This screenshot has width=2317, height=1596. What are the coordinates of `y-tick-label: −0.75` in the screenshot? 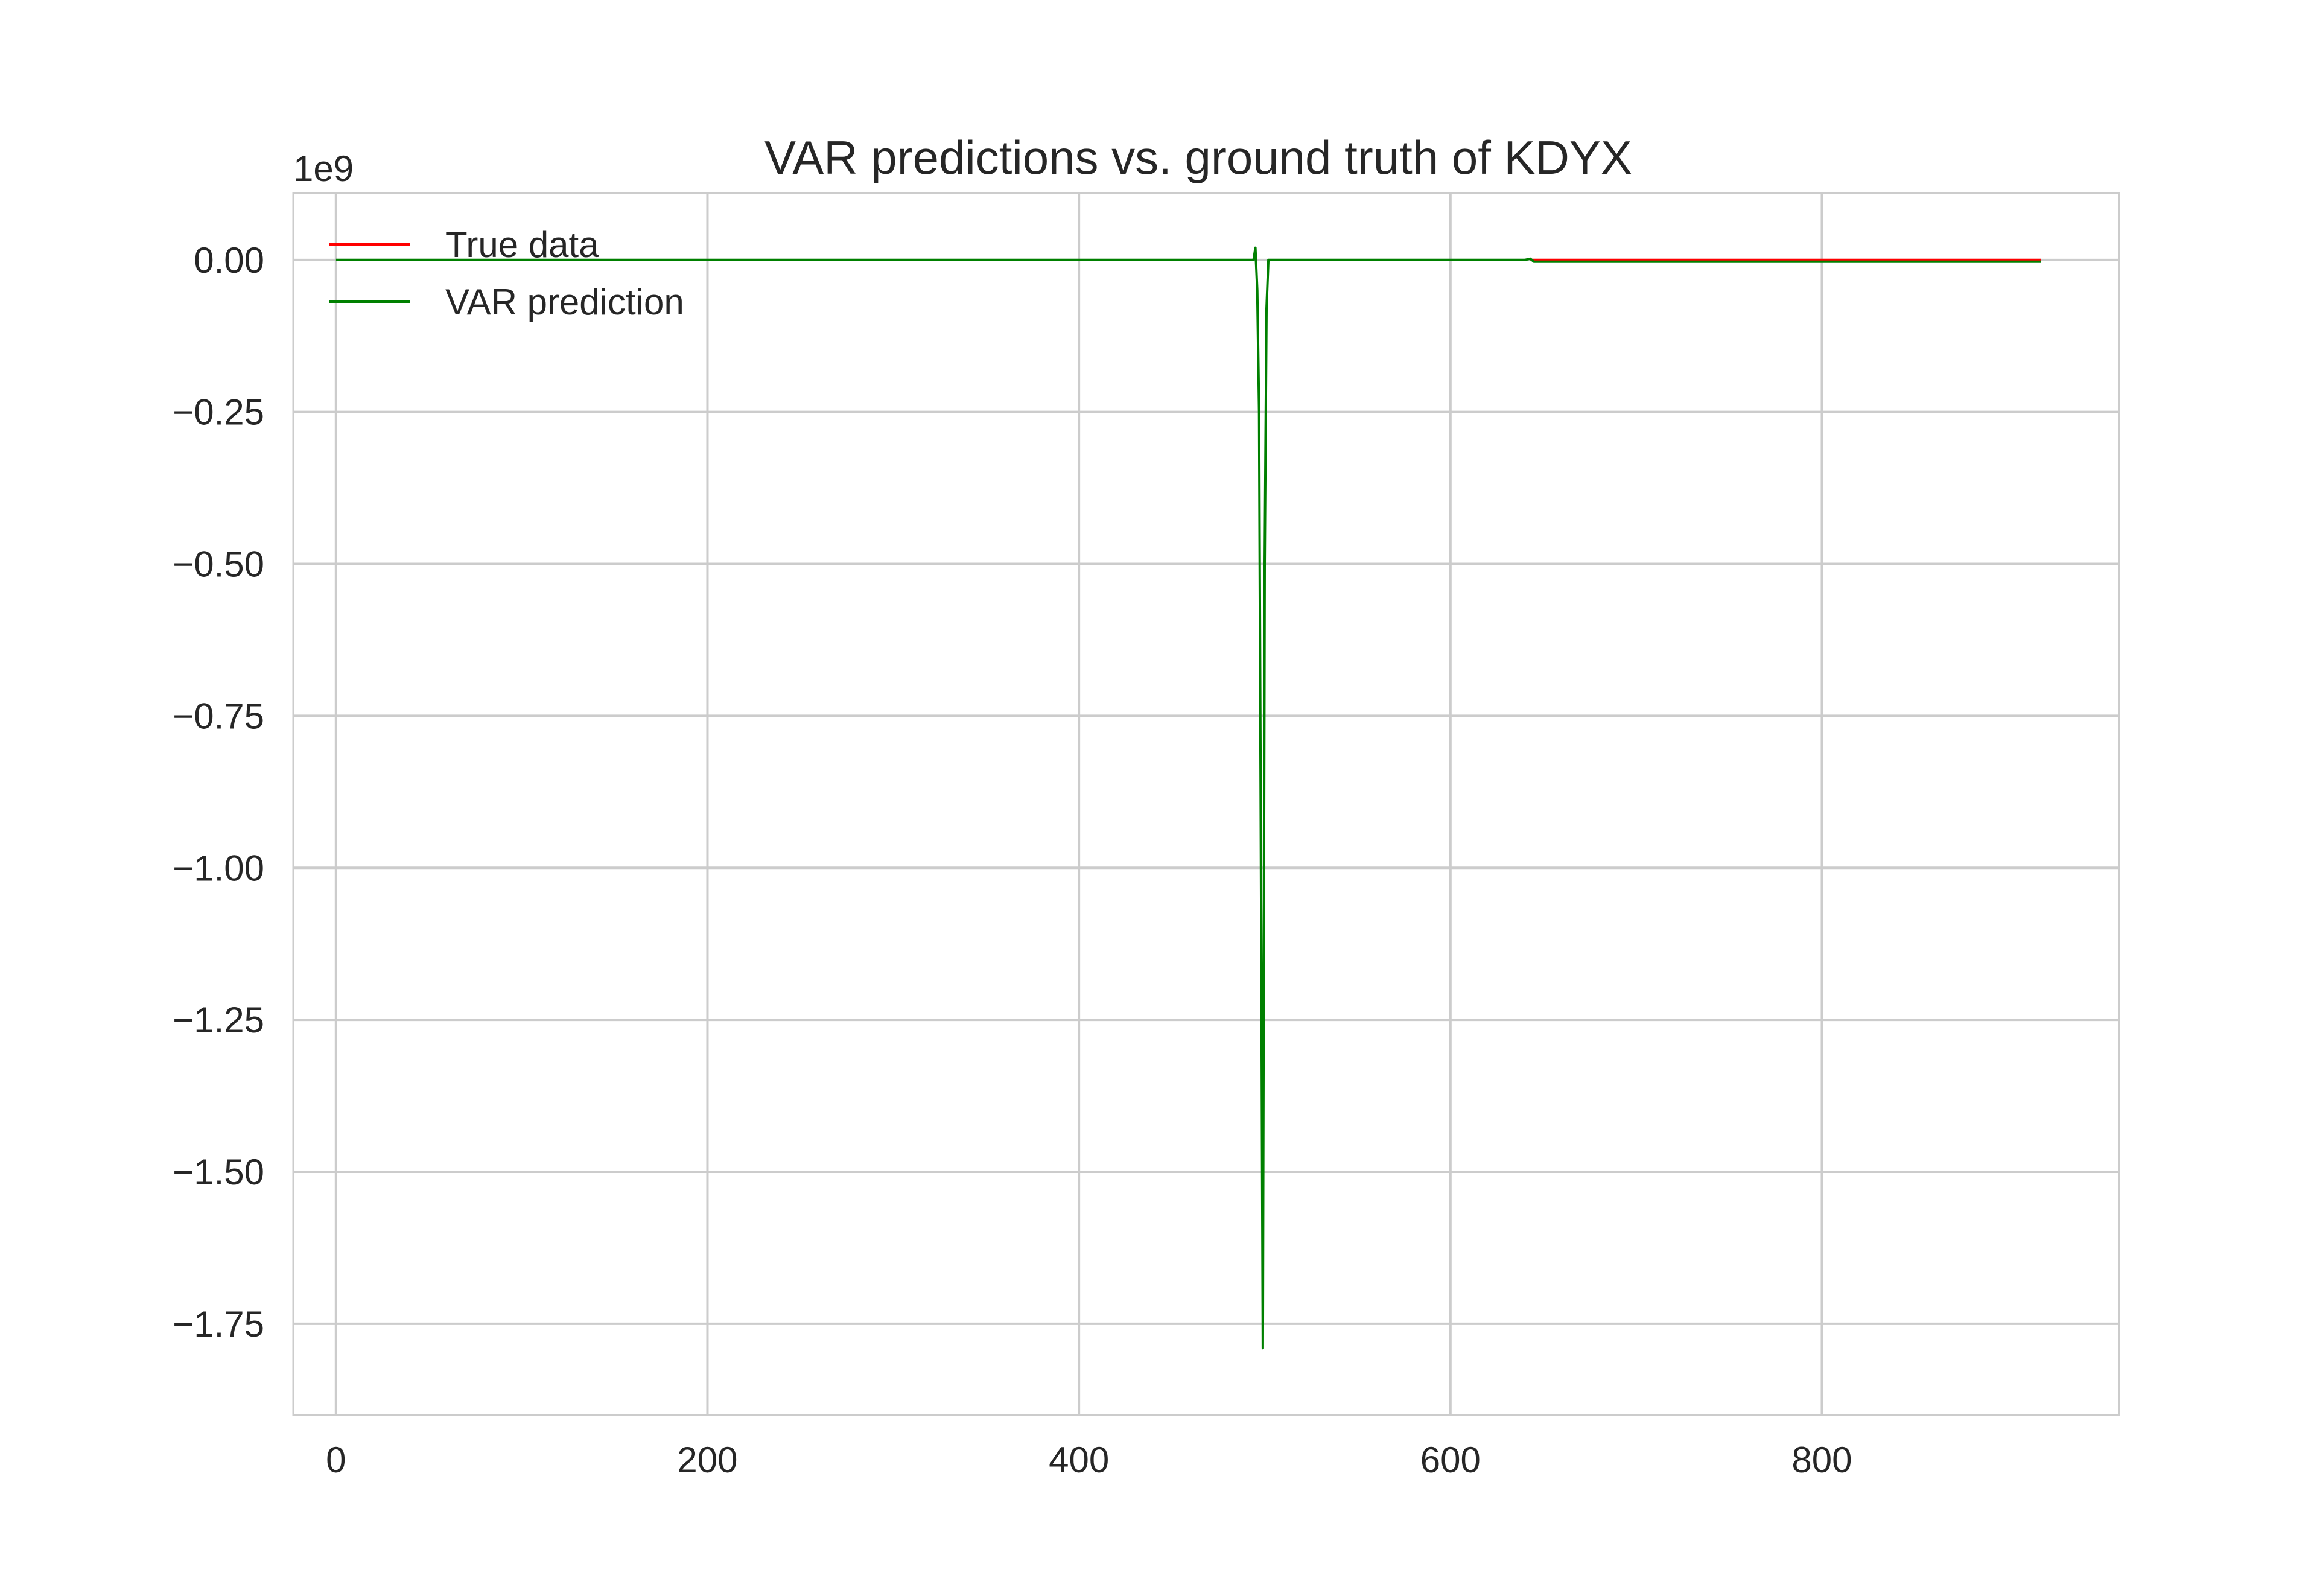 It's located at (218, 716).